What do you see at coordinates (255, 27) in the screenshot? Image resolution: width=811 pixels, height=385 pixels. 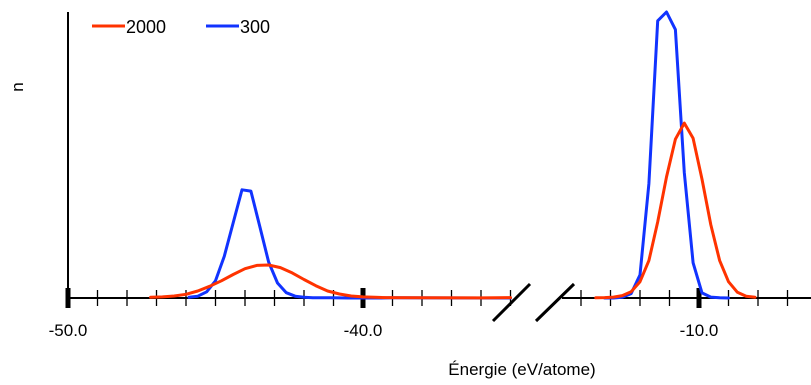 I see `legend-label-300: 300` at bounding box center [255, 27].